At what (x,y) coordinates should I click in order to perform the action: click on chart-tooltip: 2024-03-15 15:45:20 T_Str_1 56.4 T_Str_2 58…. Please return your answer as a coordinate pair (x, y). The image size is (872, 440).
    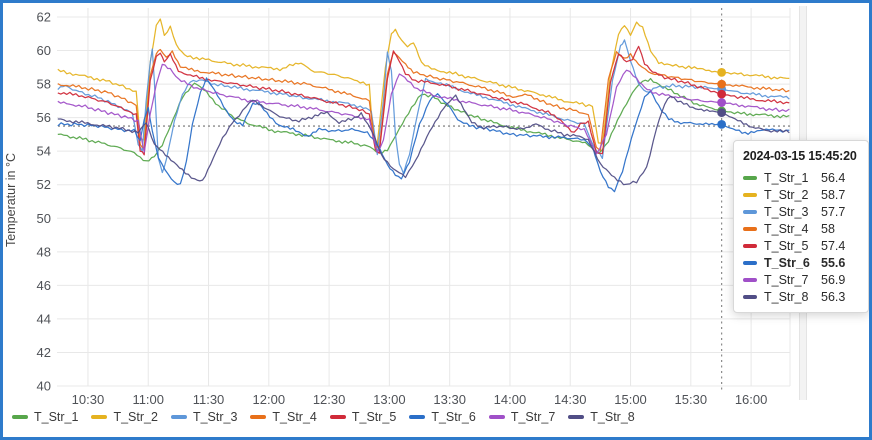
    Looking at the image, I should click on (801, 226).